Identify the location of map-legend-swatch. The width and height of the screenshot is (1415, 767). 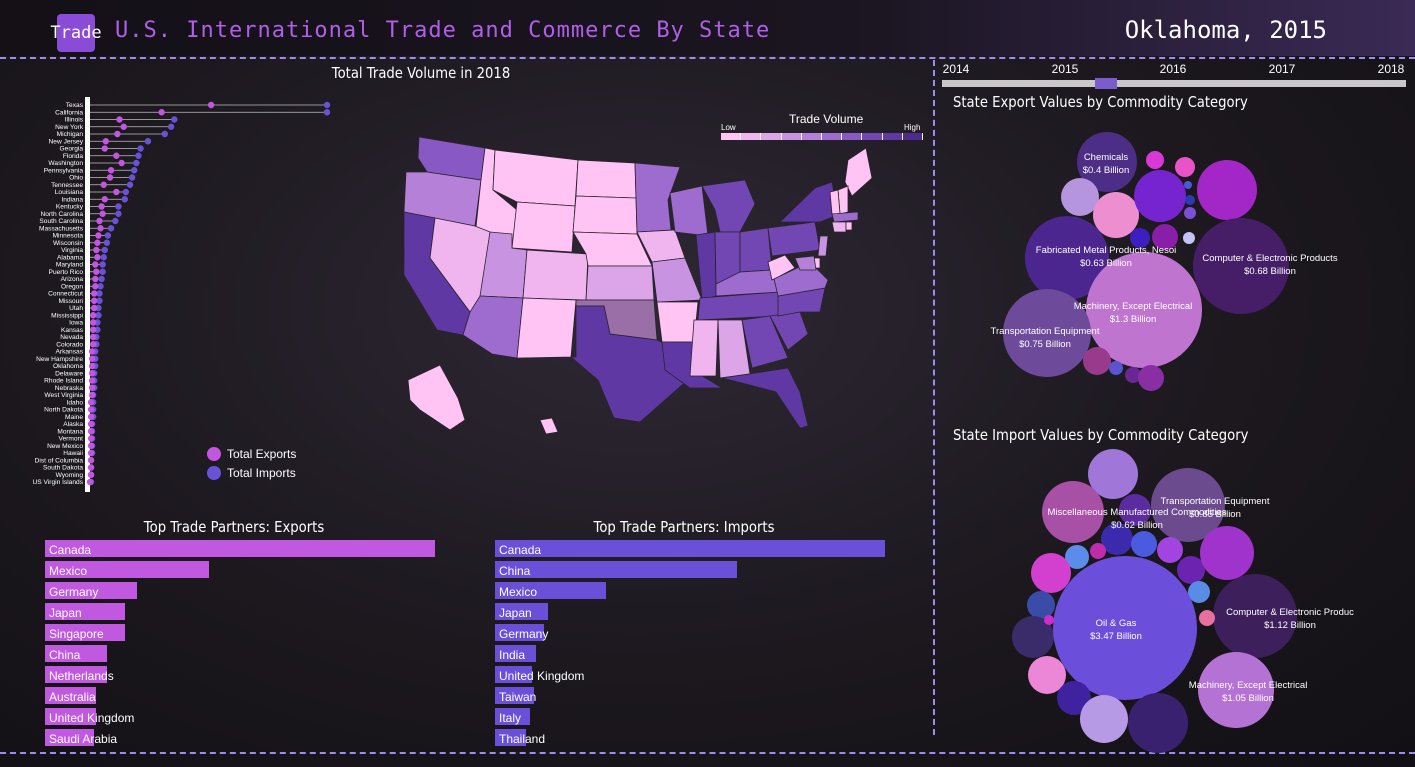
(812, 136).